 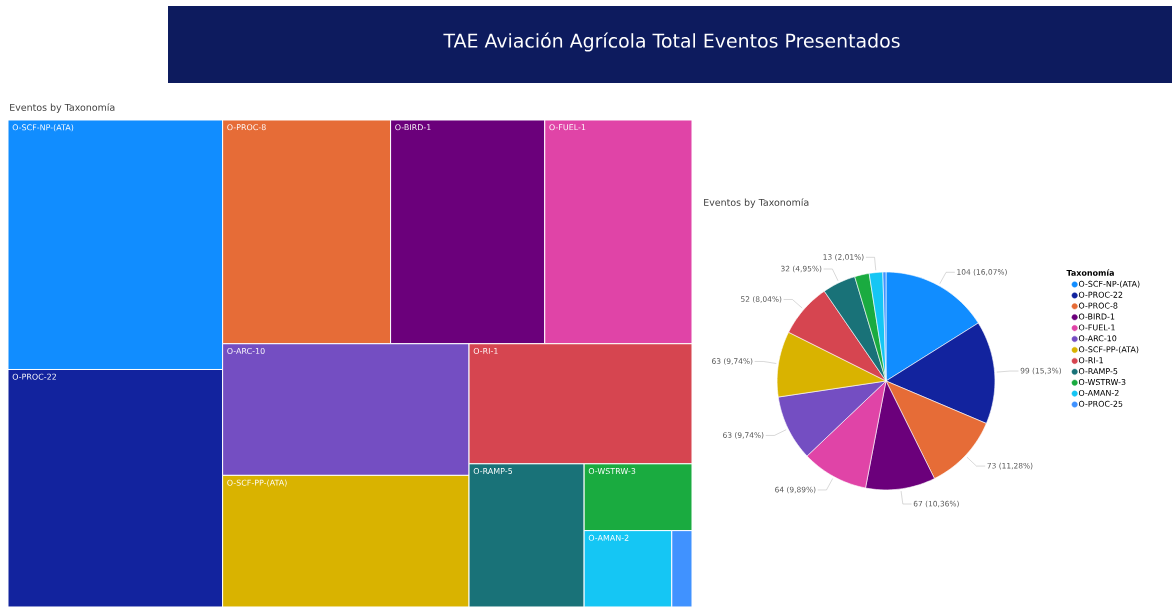 What do you see at coordinates (671, 42) in the screenshot?
I see `text: TAE Aviación Agrícola Total Eventos Presentados` at bounding box center [671, 42].